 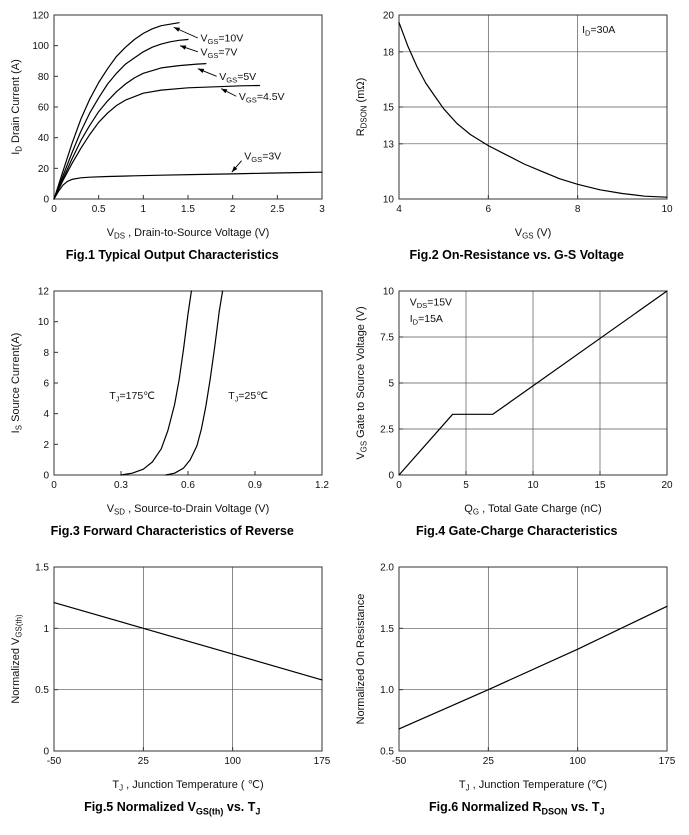 What do you see at coordinates (389, 144) in the screenshot?
I see `svg-text: 13` at bounding box center [389, 144].